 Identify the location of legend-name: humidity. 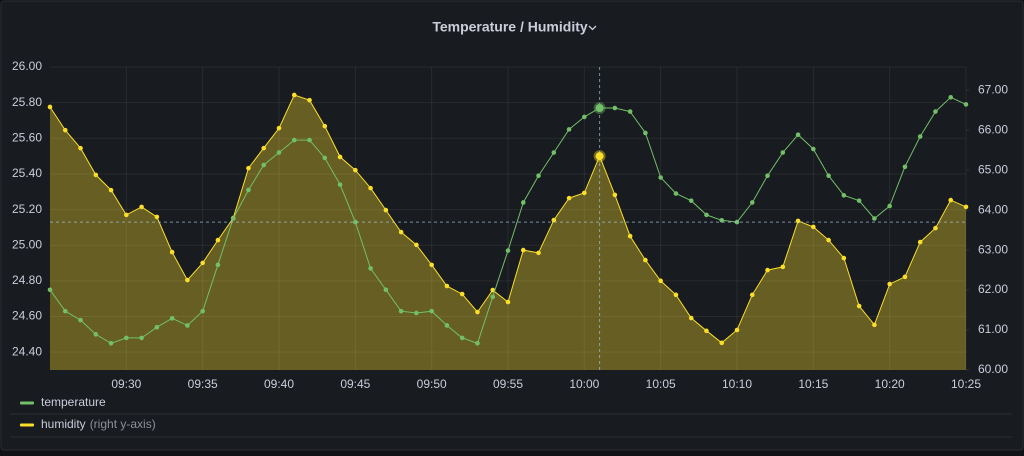
(63, 424).